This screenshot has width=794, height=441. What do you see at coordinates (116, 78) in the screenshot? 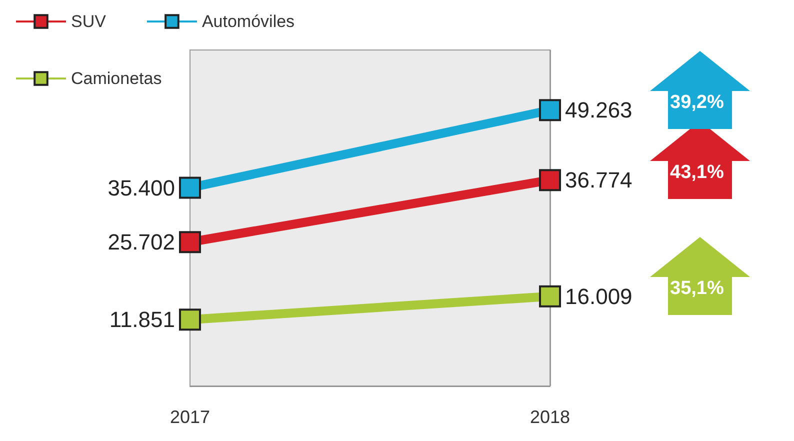
I see `legend-label: Camionetas` at bounding box center [116, 78].